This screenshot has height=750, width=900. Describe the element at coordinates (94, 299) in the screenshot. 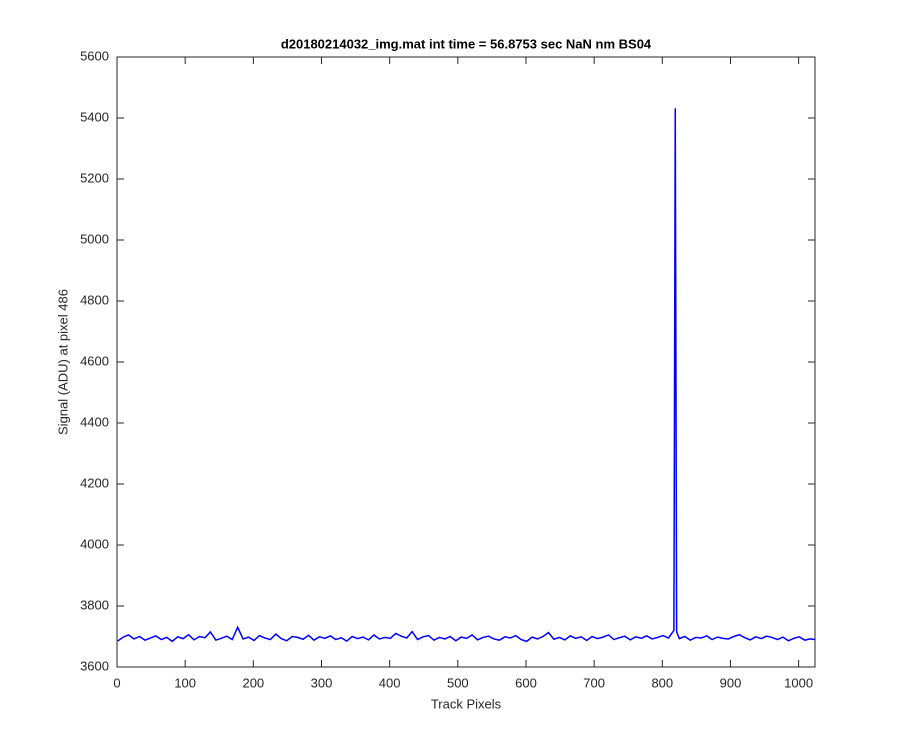

I see `y-tick-label: 4800` at that location.